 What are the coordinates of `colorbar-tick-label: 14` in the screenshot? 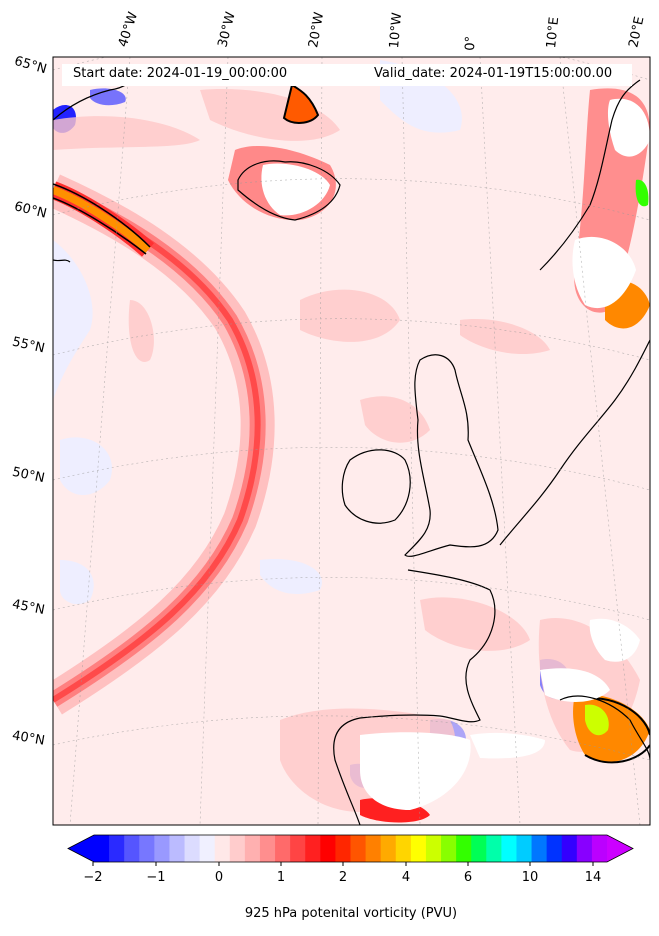 It's located at (593, 877).